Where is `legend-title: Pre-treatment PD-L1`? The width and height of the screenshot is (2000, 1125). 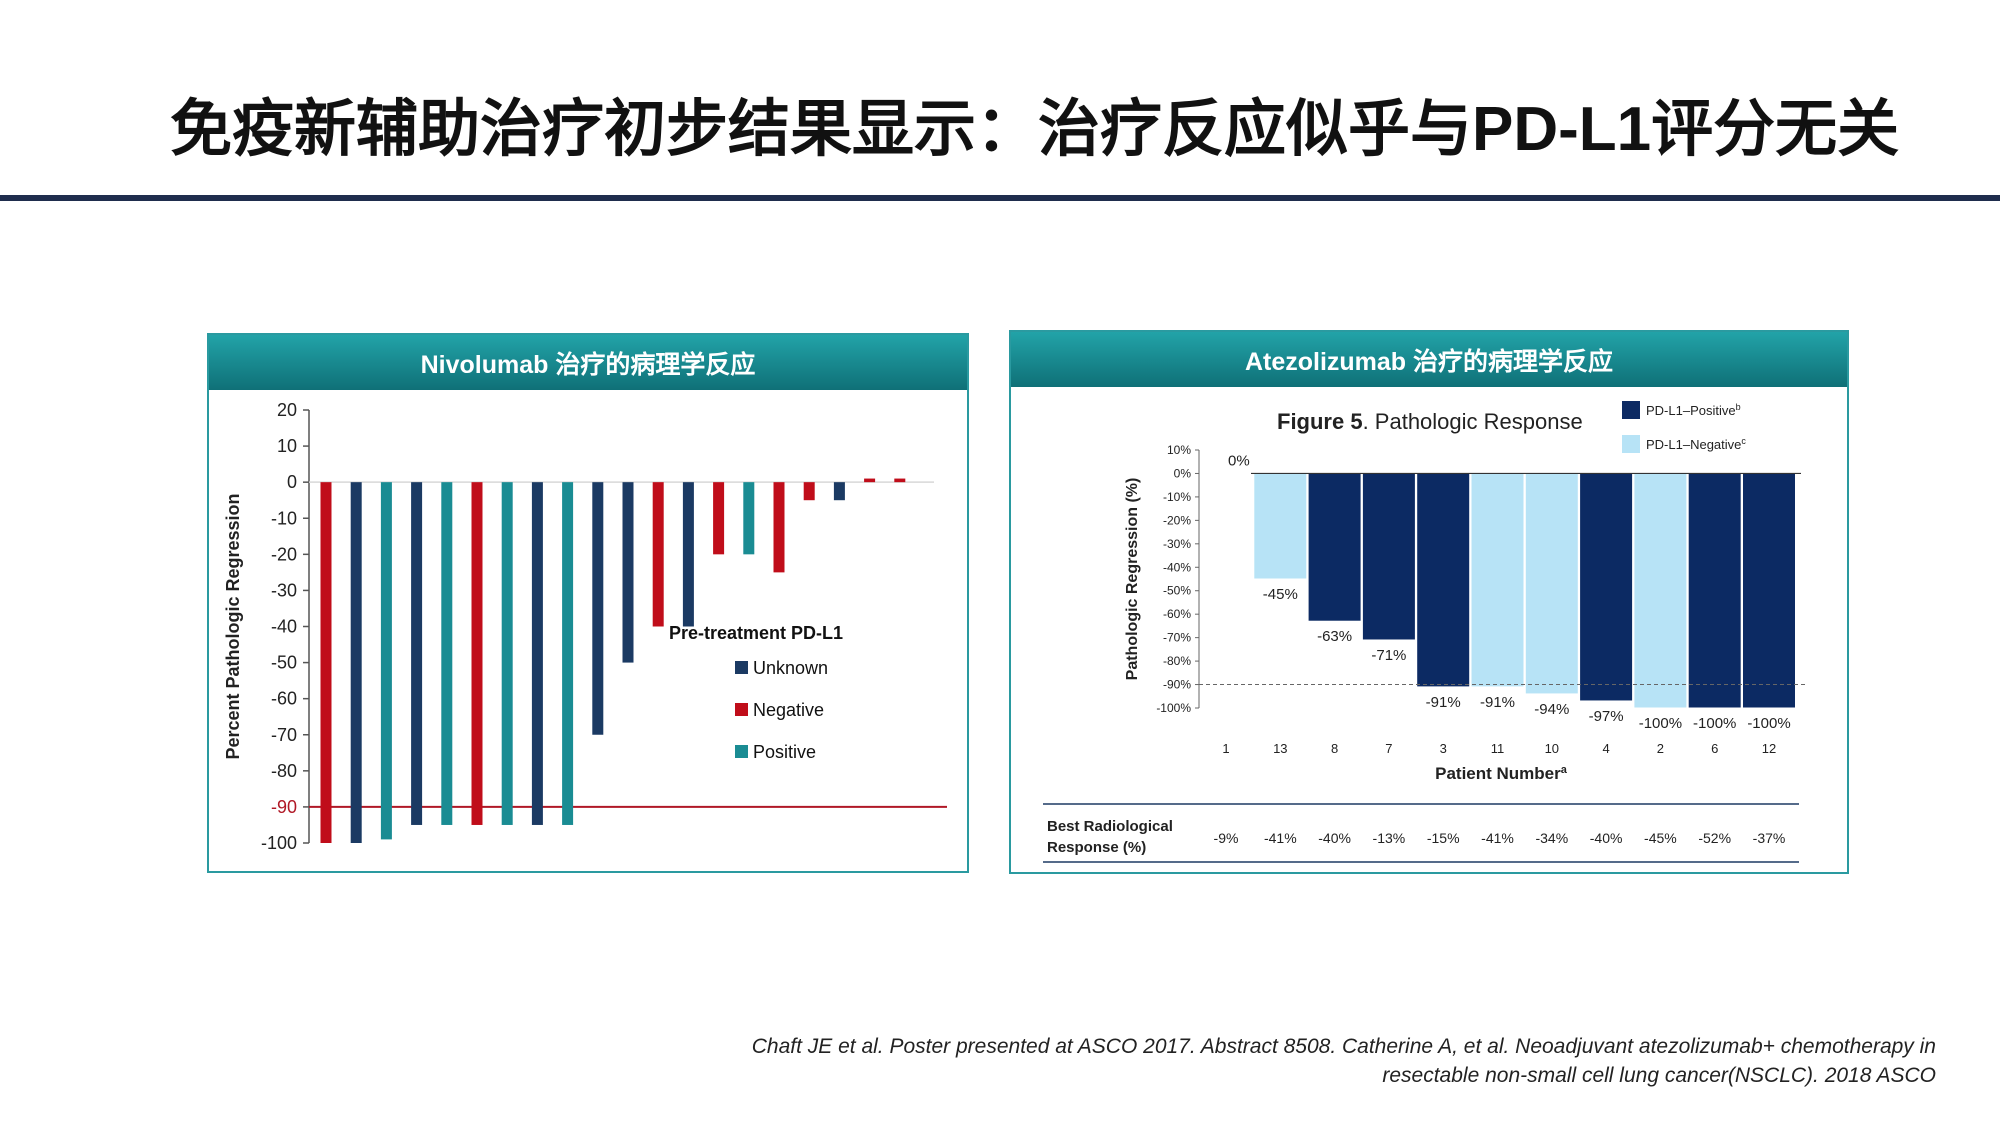 legend-title: Pre-treatment PD-L1 is located at coordinates (756, 633).